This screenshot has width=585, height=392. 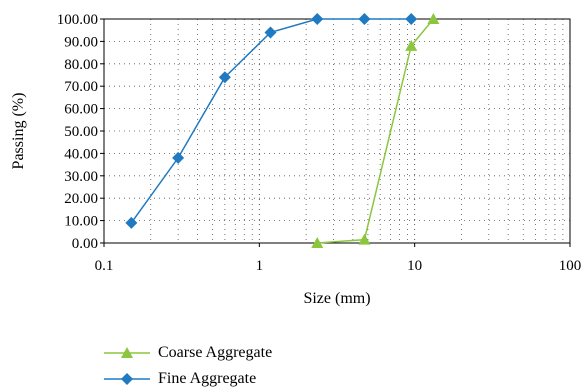 What do you see at coordinates (104, 266) in the screenshot?
I see `x-tick-label: 0.1` at bounding box center [104, 266].